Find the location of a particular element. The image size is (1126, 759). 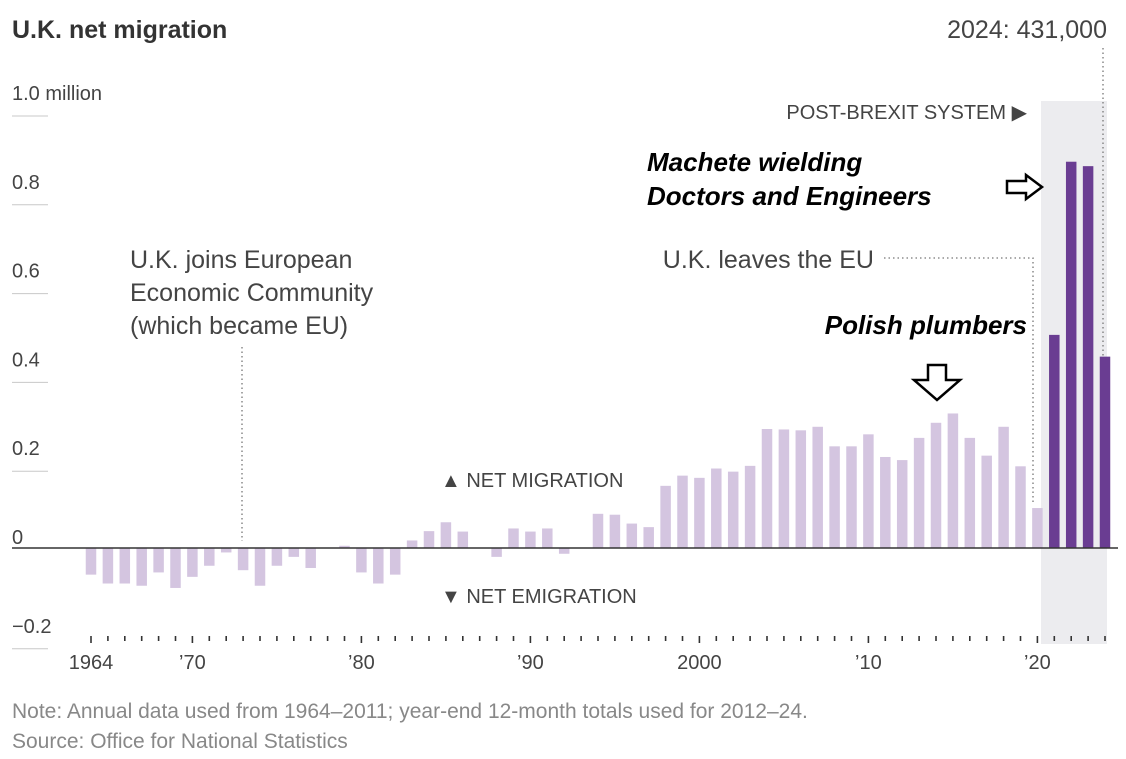

chart-title: U.K. net migration is located at coordinates (119, 30).